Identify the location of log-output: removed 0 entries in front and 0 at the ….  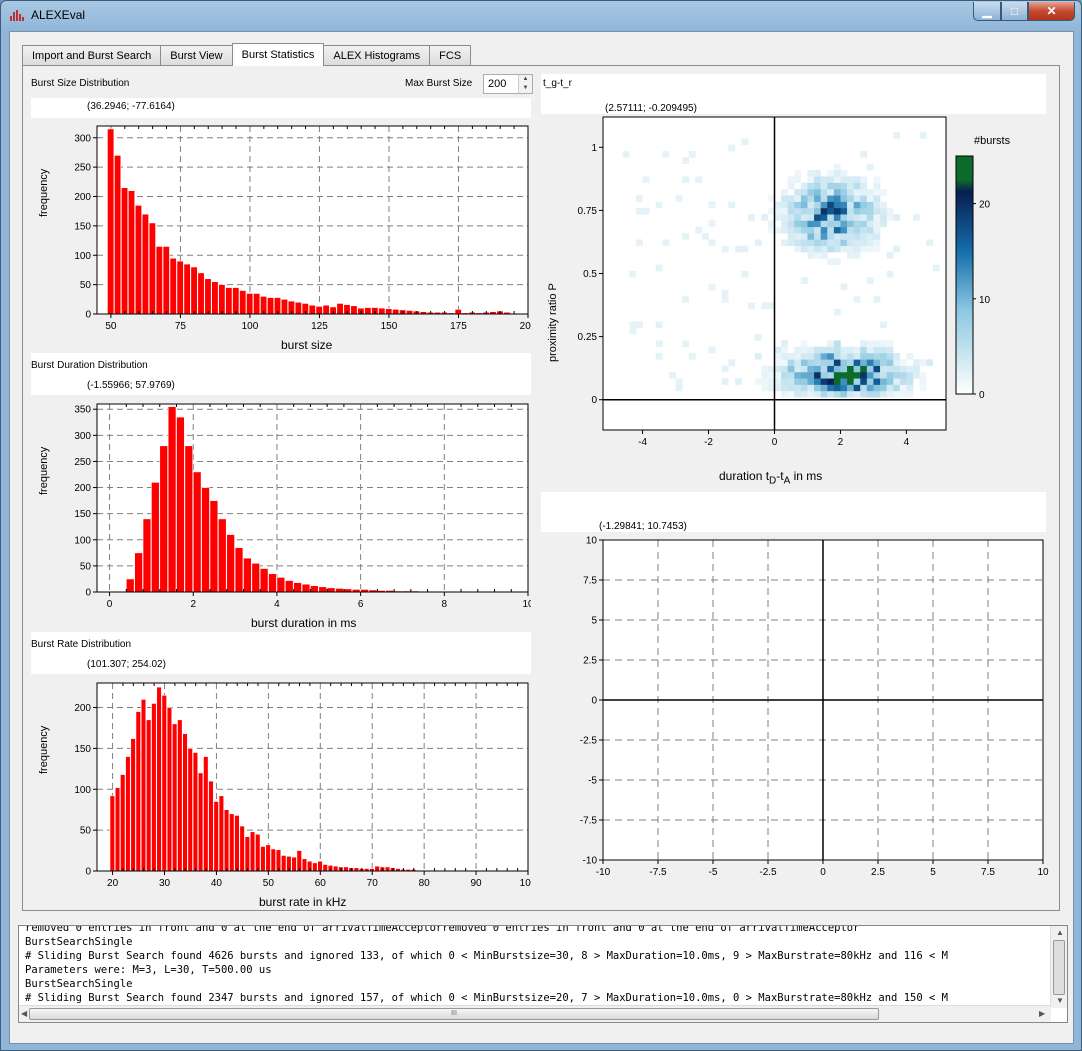
(543, 974).